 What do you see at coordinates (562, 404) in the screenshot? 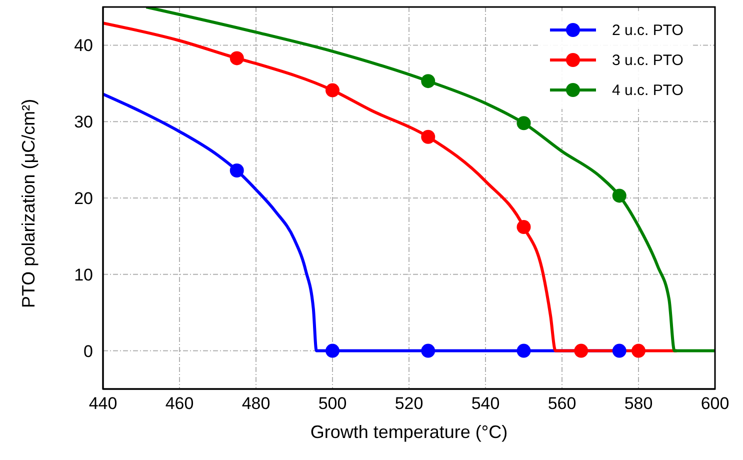
I see `x-tick-label: 560` at bounding box center [562, 404].